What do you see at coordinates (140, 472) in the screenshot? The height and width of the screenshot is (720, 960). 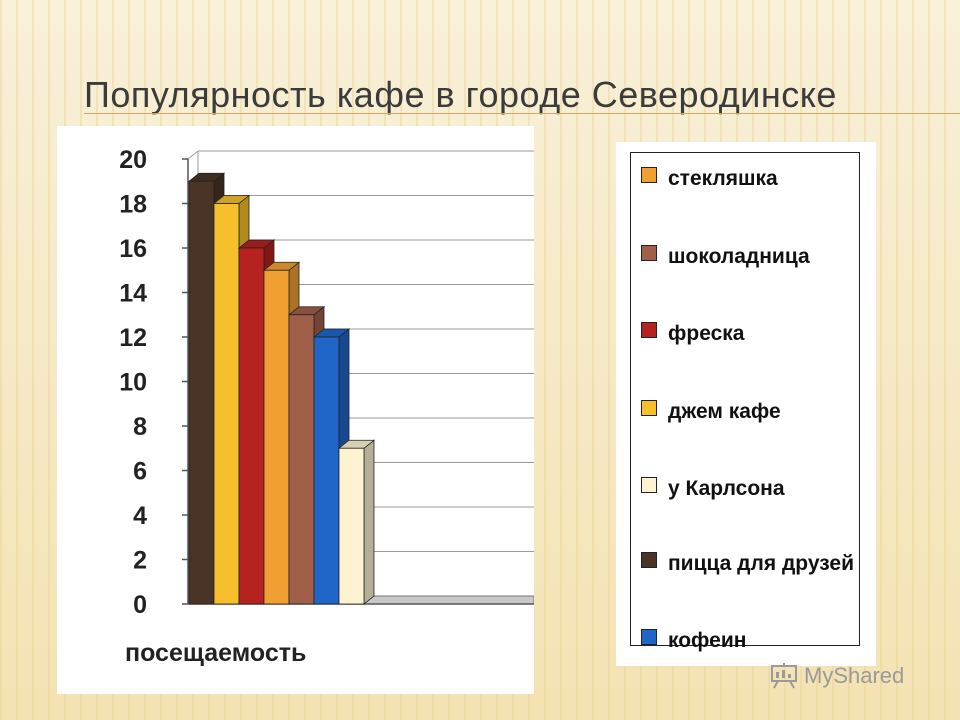 I see `y-tick-label: 6` at bounding box center [140, 472].